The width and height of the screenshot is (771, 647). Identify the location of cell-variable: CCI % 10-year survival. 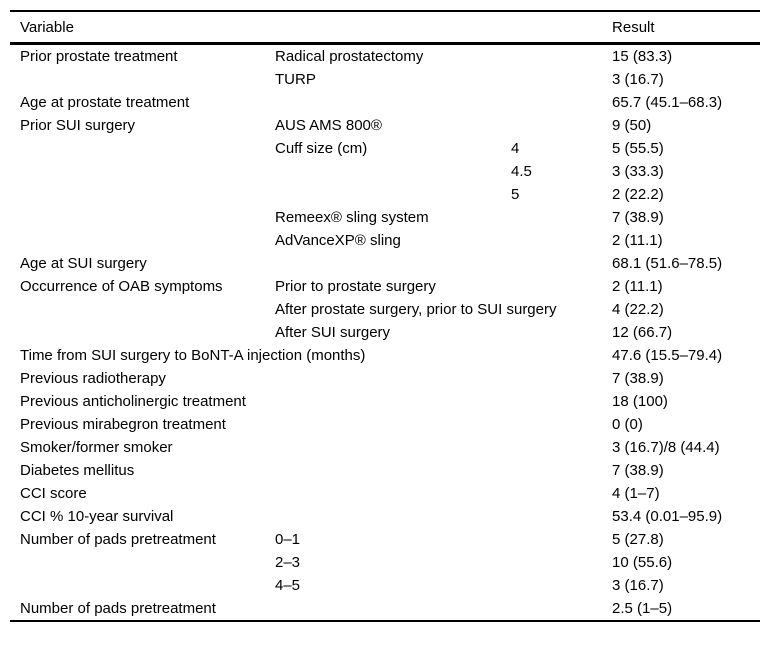
(97, 516).